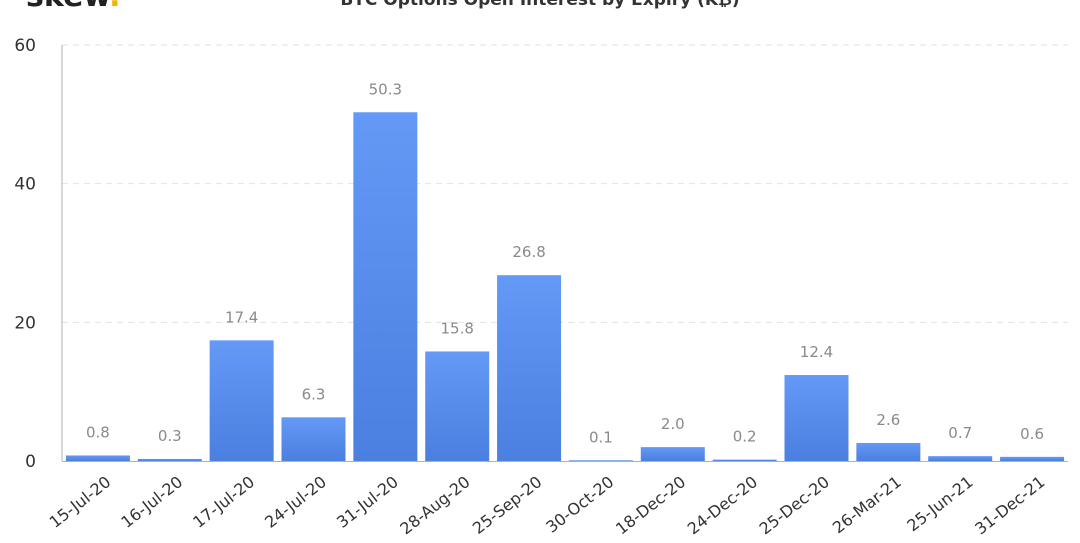  What do you see at coordinates (794, 505) in the screenshot?
I see `x-tick-label: 25-Dec-20` at bounding box center [794, 505].